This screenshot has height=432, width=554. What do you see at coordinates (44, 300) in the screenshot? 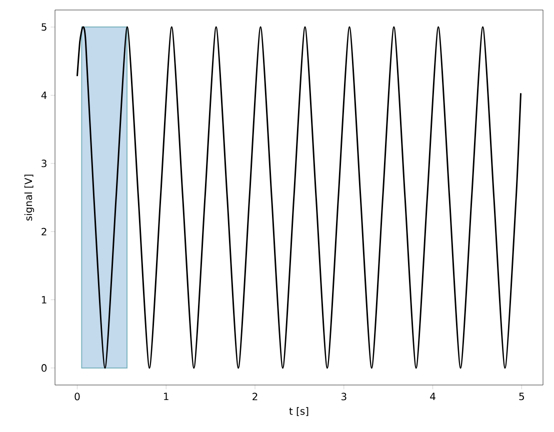
I see `y-tick-label: 1` at bounding box center [44, 300].